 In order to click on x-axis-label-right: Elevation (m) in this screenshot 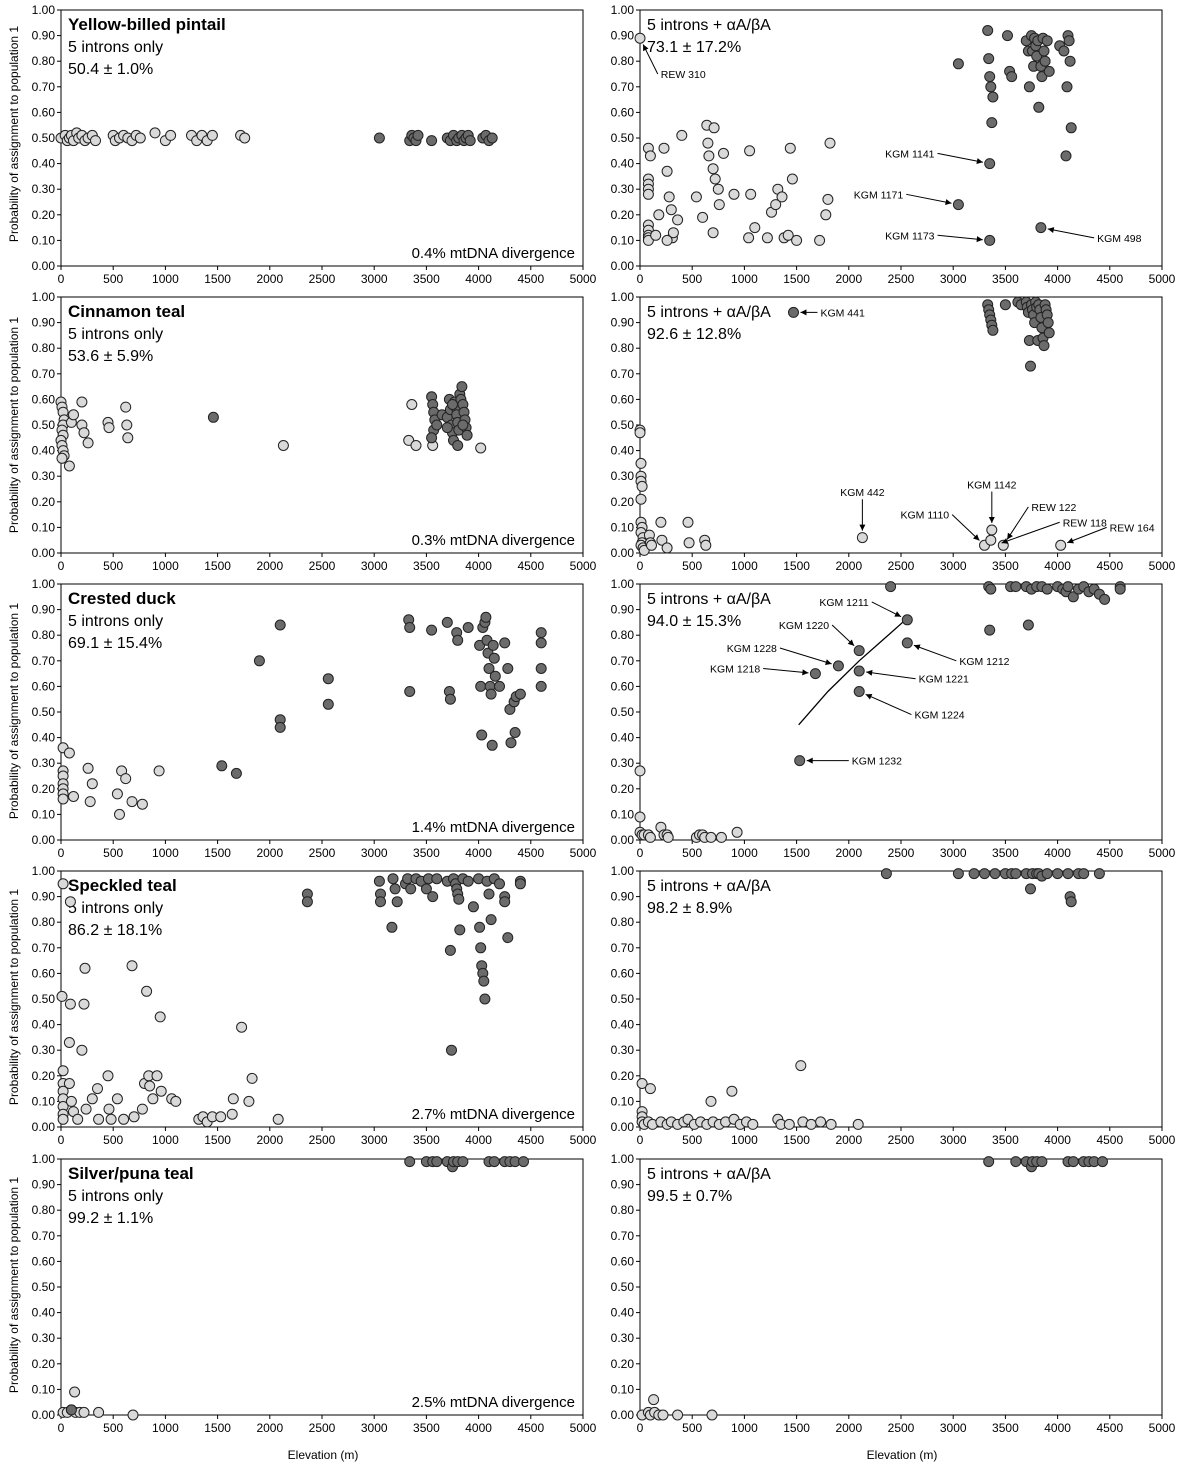, I will do `click(902, 1455)`.